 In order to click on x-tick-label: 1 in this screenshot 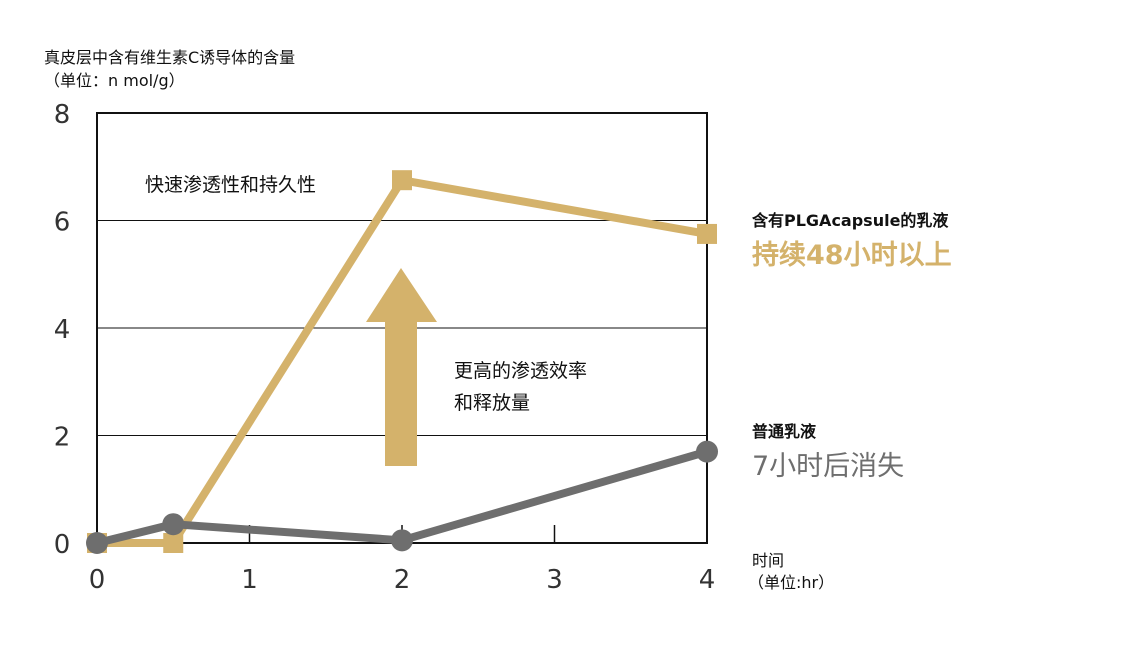, I will do `click(249, 580)`.